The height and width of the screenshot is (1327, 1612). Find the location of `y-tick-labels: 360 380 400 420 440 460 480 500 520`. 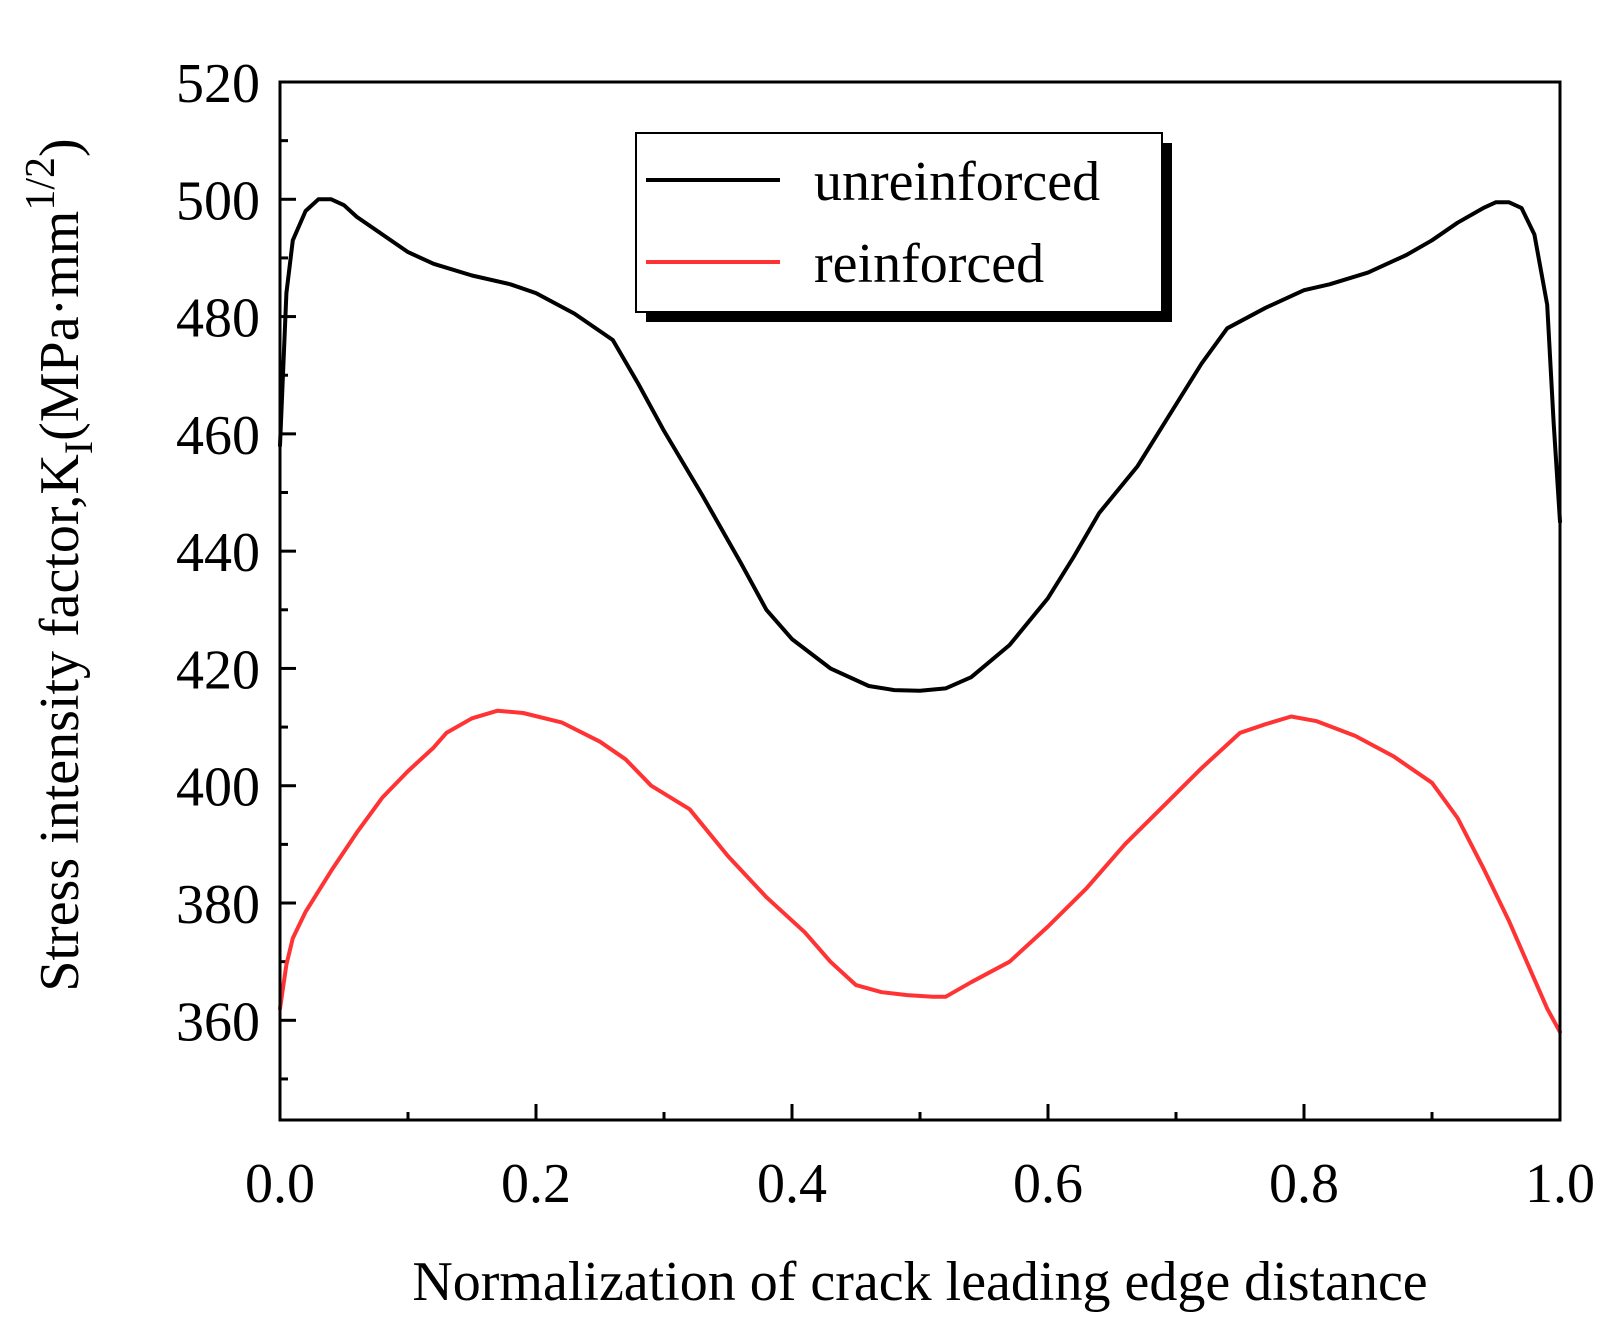

y-tick-labels: 360 380 400 420 440 460 480 500 520 is located at coordinates (218, 553).